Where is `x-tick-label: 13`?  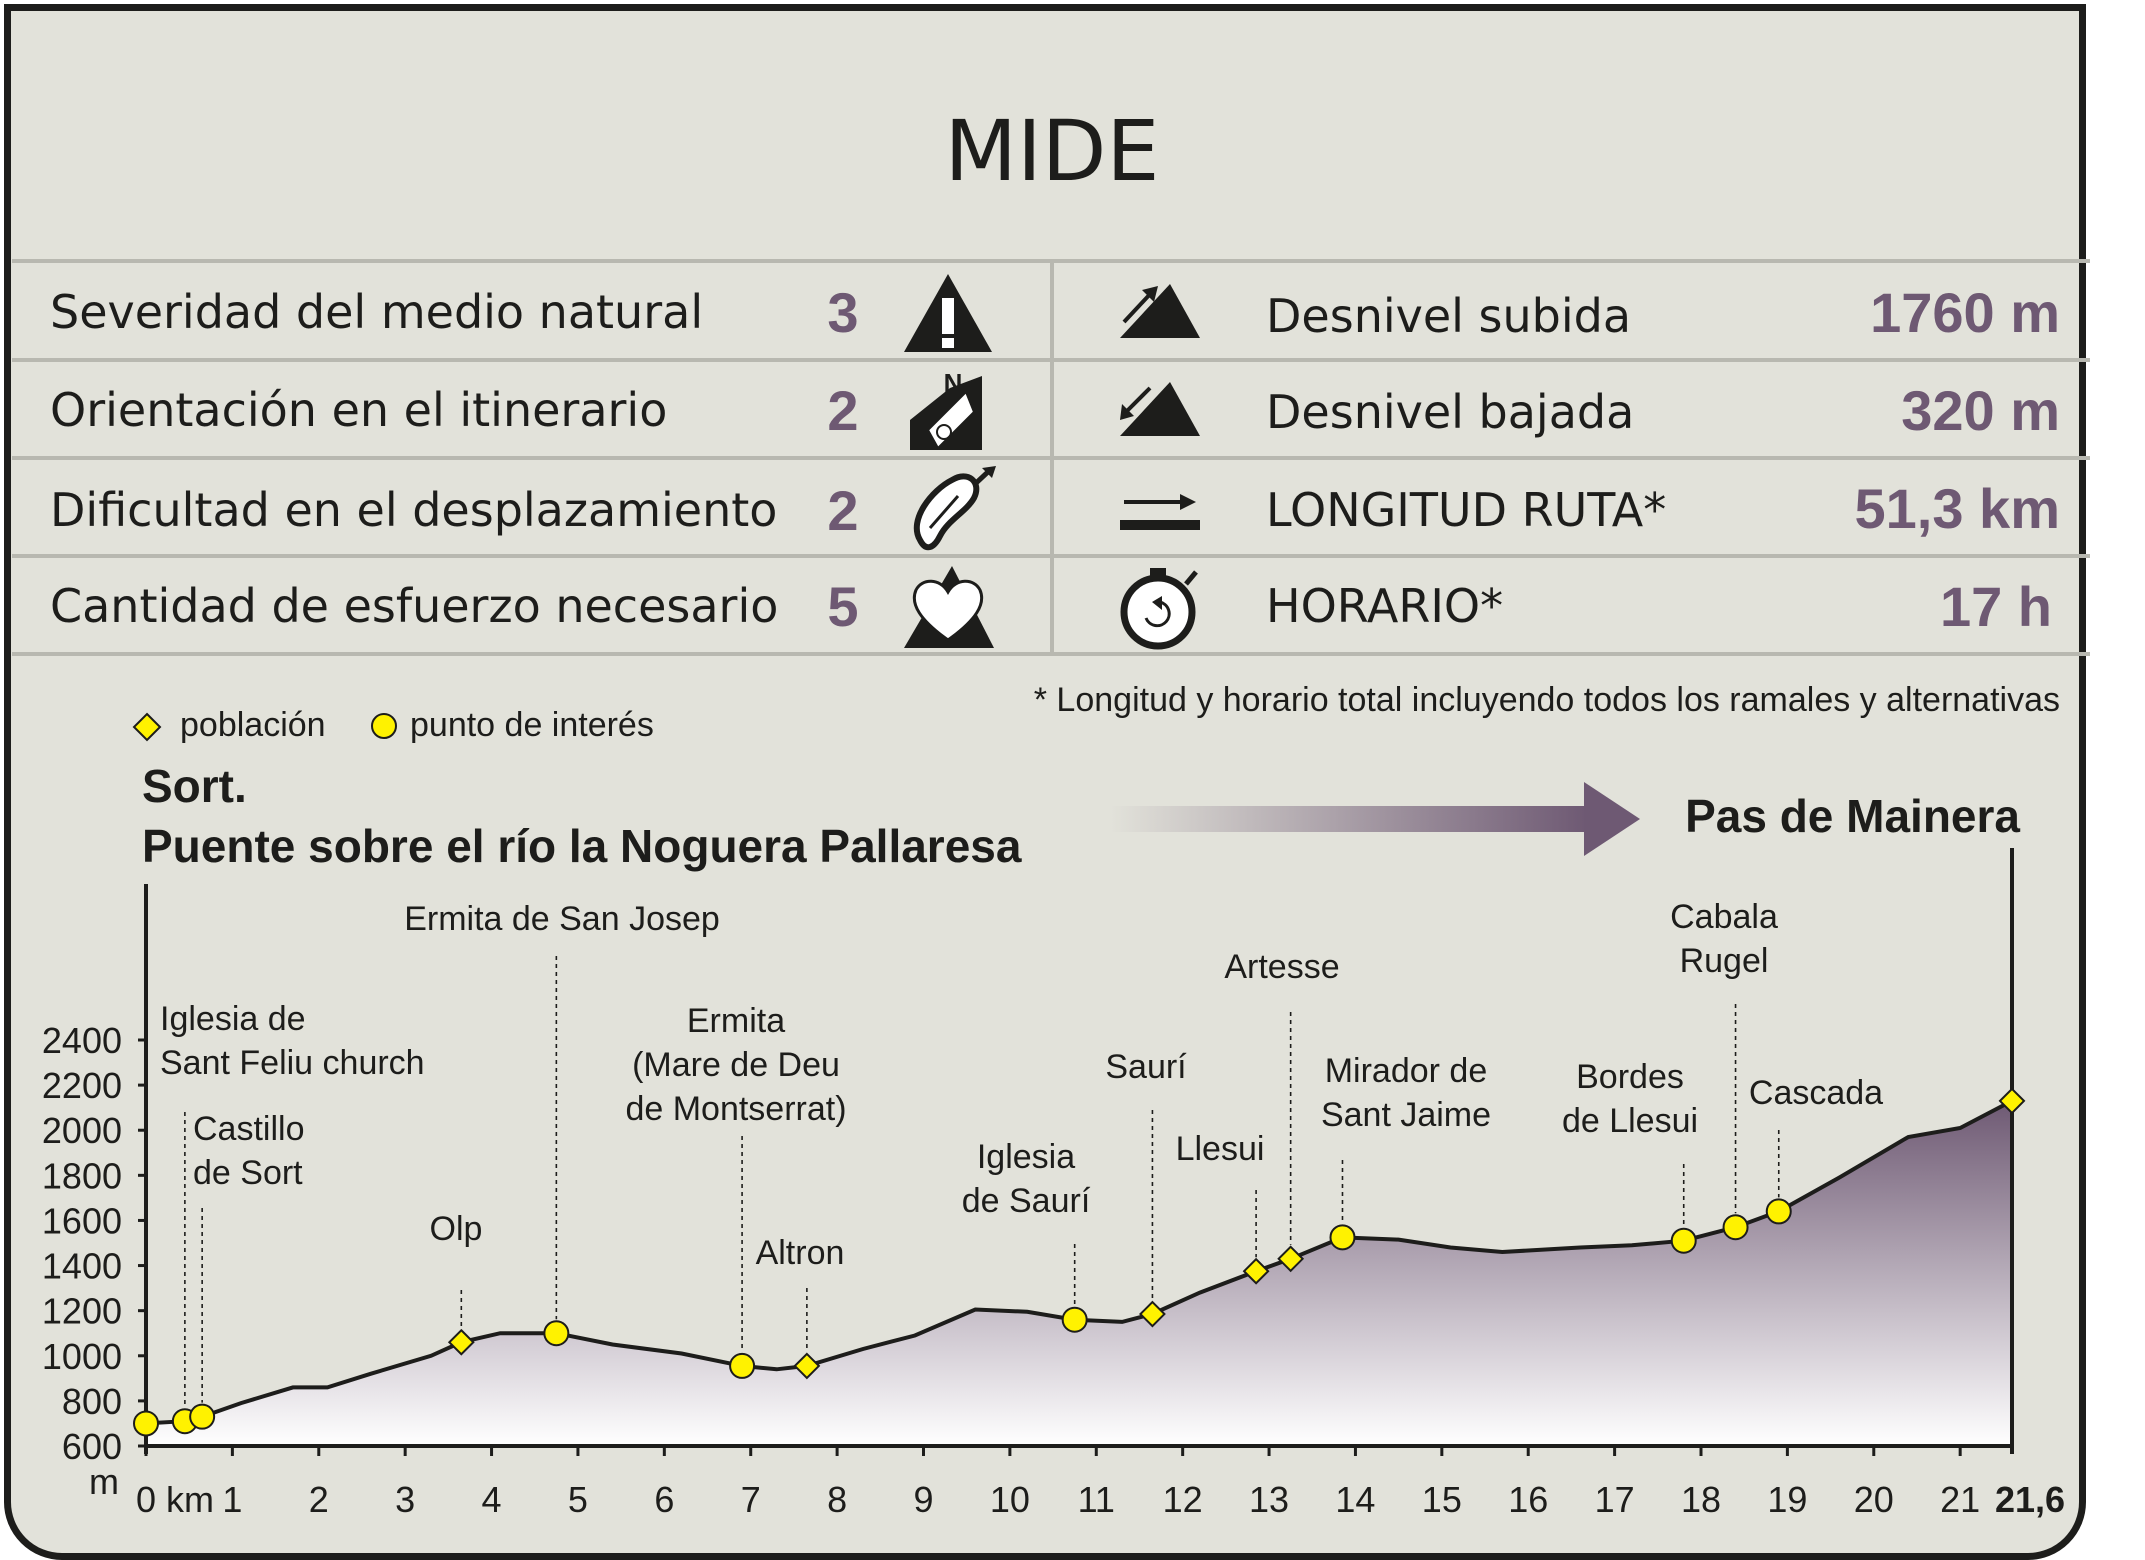 x-tick-label: 13 is located at coordinates (1269, 1499).